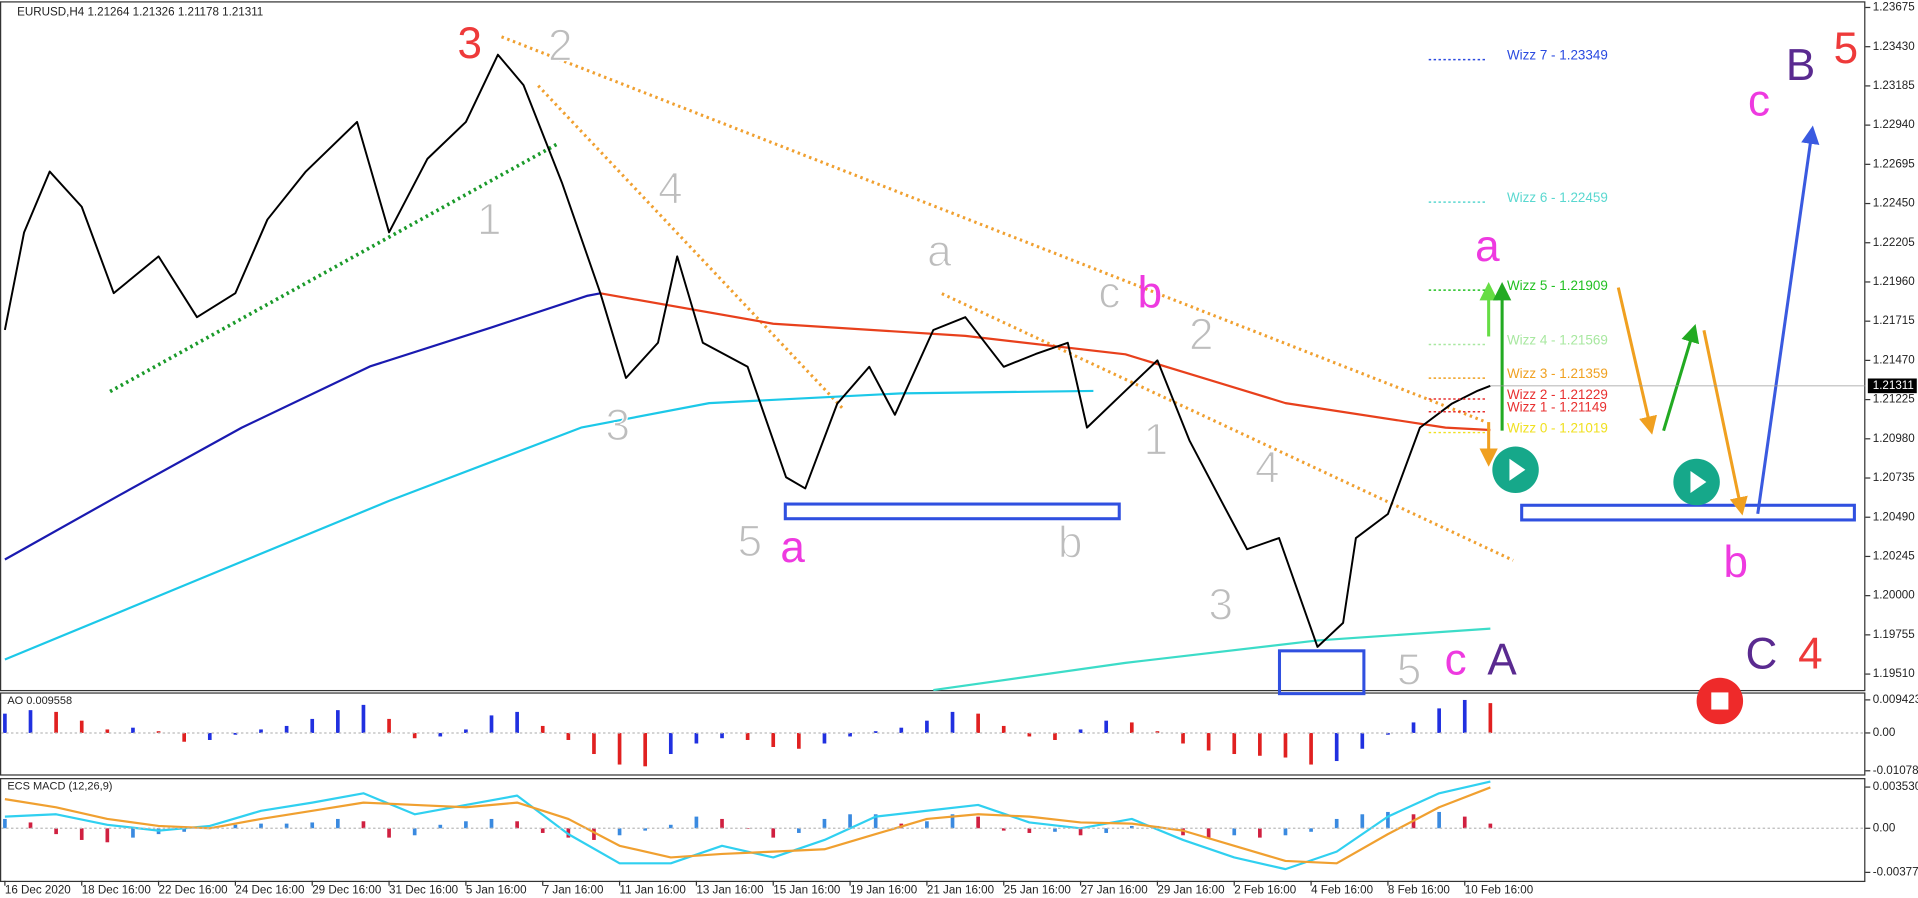 Image resolution: width=1918 pixels, height=898 pixels. What do you see at coordinates (1894, 595) in the screenshot?
I see `y-tick-label: 1.20000` at bounding box center [1894, 595].